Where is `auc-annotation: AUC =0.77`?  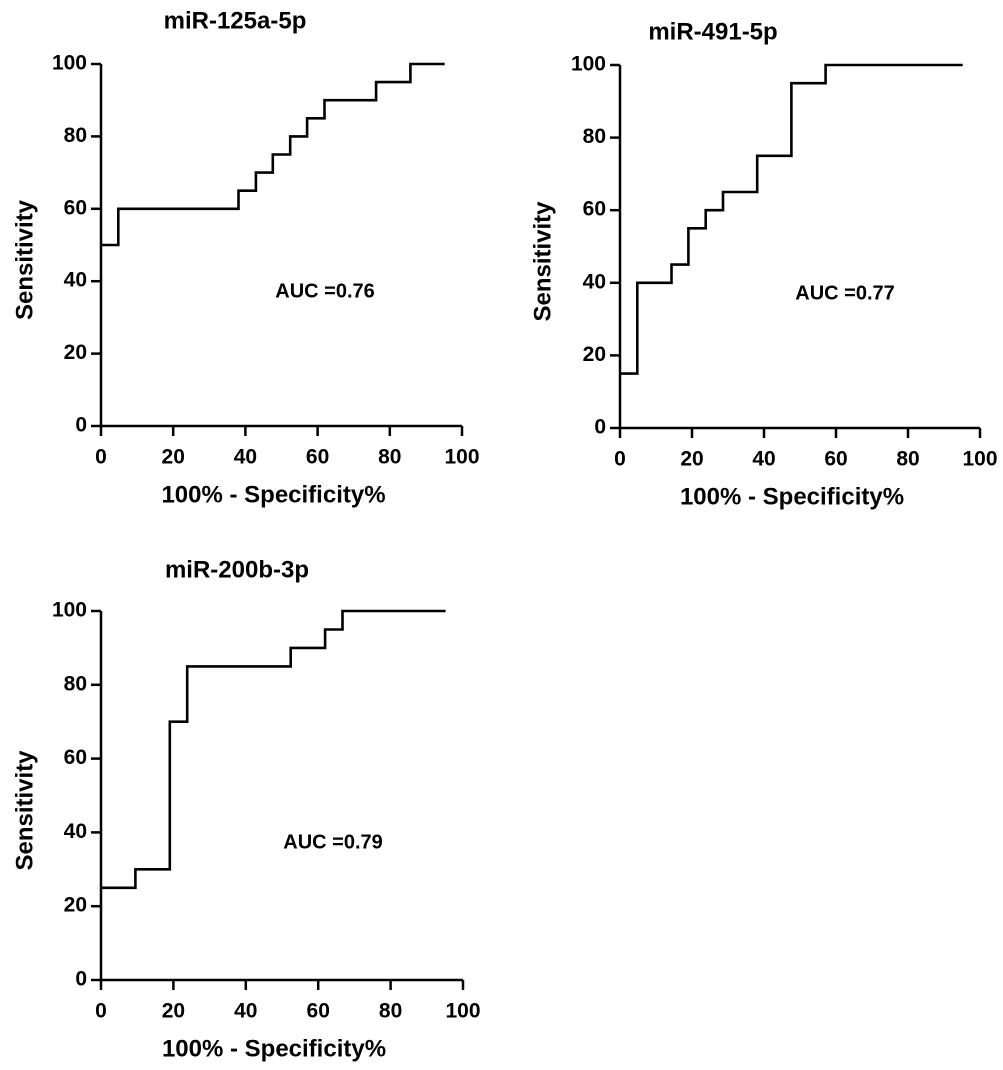 auc-annotation: AUC =0.77 is located at coordinates (845, 293).